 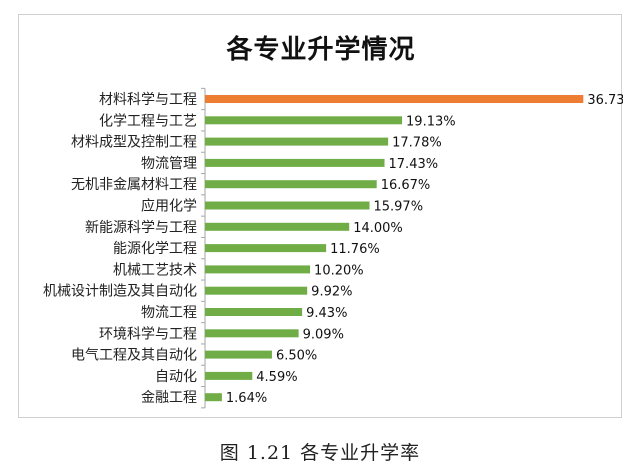 I want to click on data-label: 1.64%, so click(x=246, y=398).